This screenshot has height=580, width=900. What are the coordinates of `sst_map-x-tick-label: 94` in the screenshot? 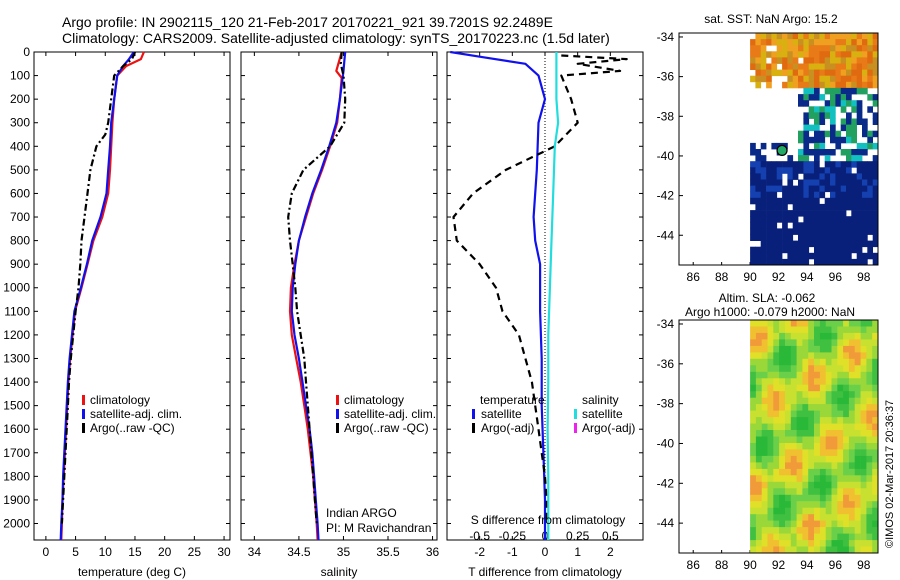 It's located at (807, 277).